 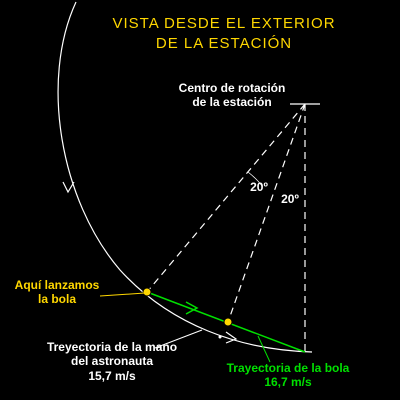 What do you see at coordinates (224, 43) in the screenshot?
I see `title-line-2: DE LA ESTACIÓN` at bounding box center [224, 43].